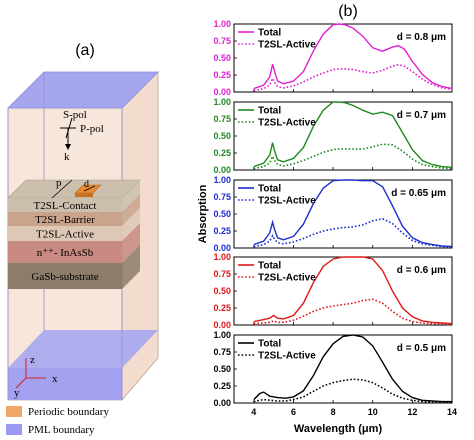 This screenshot has height=440, width=474. Describe the element at coordinates (83, 90) in the screenshot. I see `pml-top-face` at that location.